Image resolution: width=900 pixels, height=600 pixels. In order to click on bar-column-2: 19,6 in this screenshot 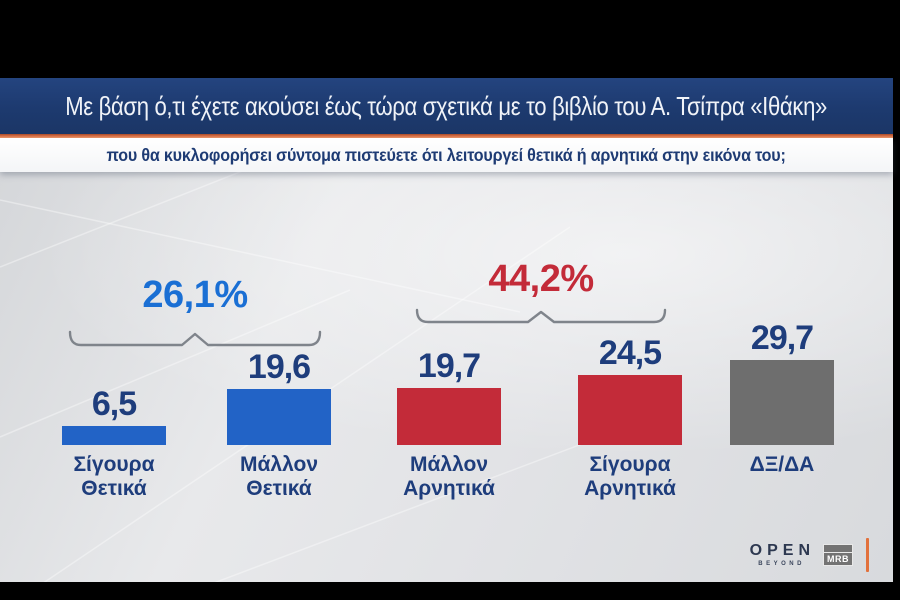, I will do `click(279, 397)`.